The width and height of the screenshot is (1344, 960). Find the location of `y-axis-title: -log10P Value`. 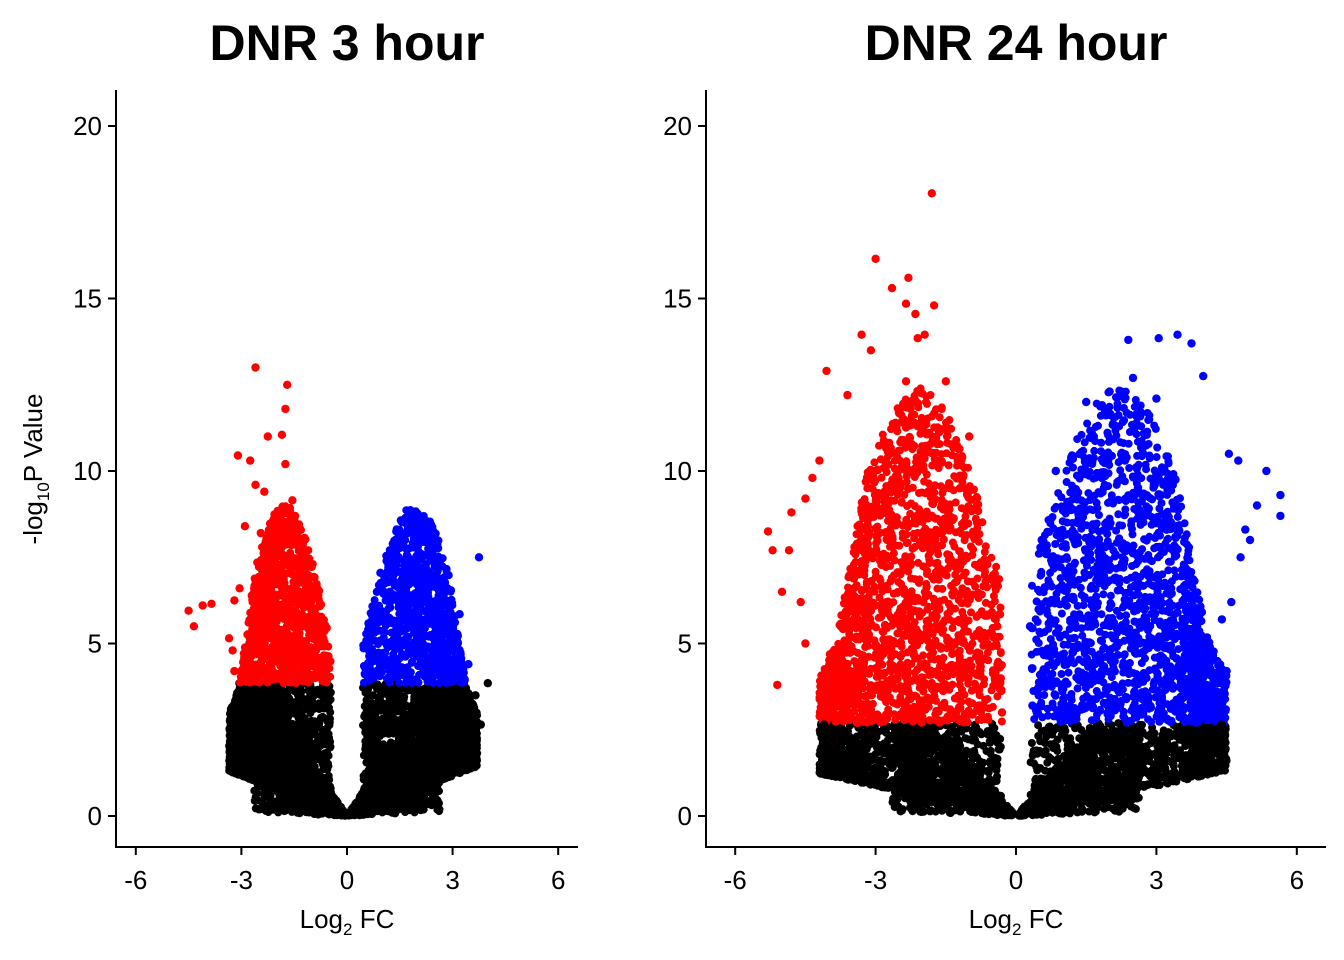

y-axis-title: -log10P Value is located at coordinates (35, 469).